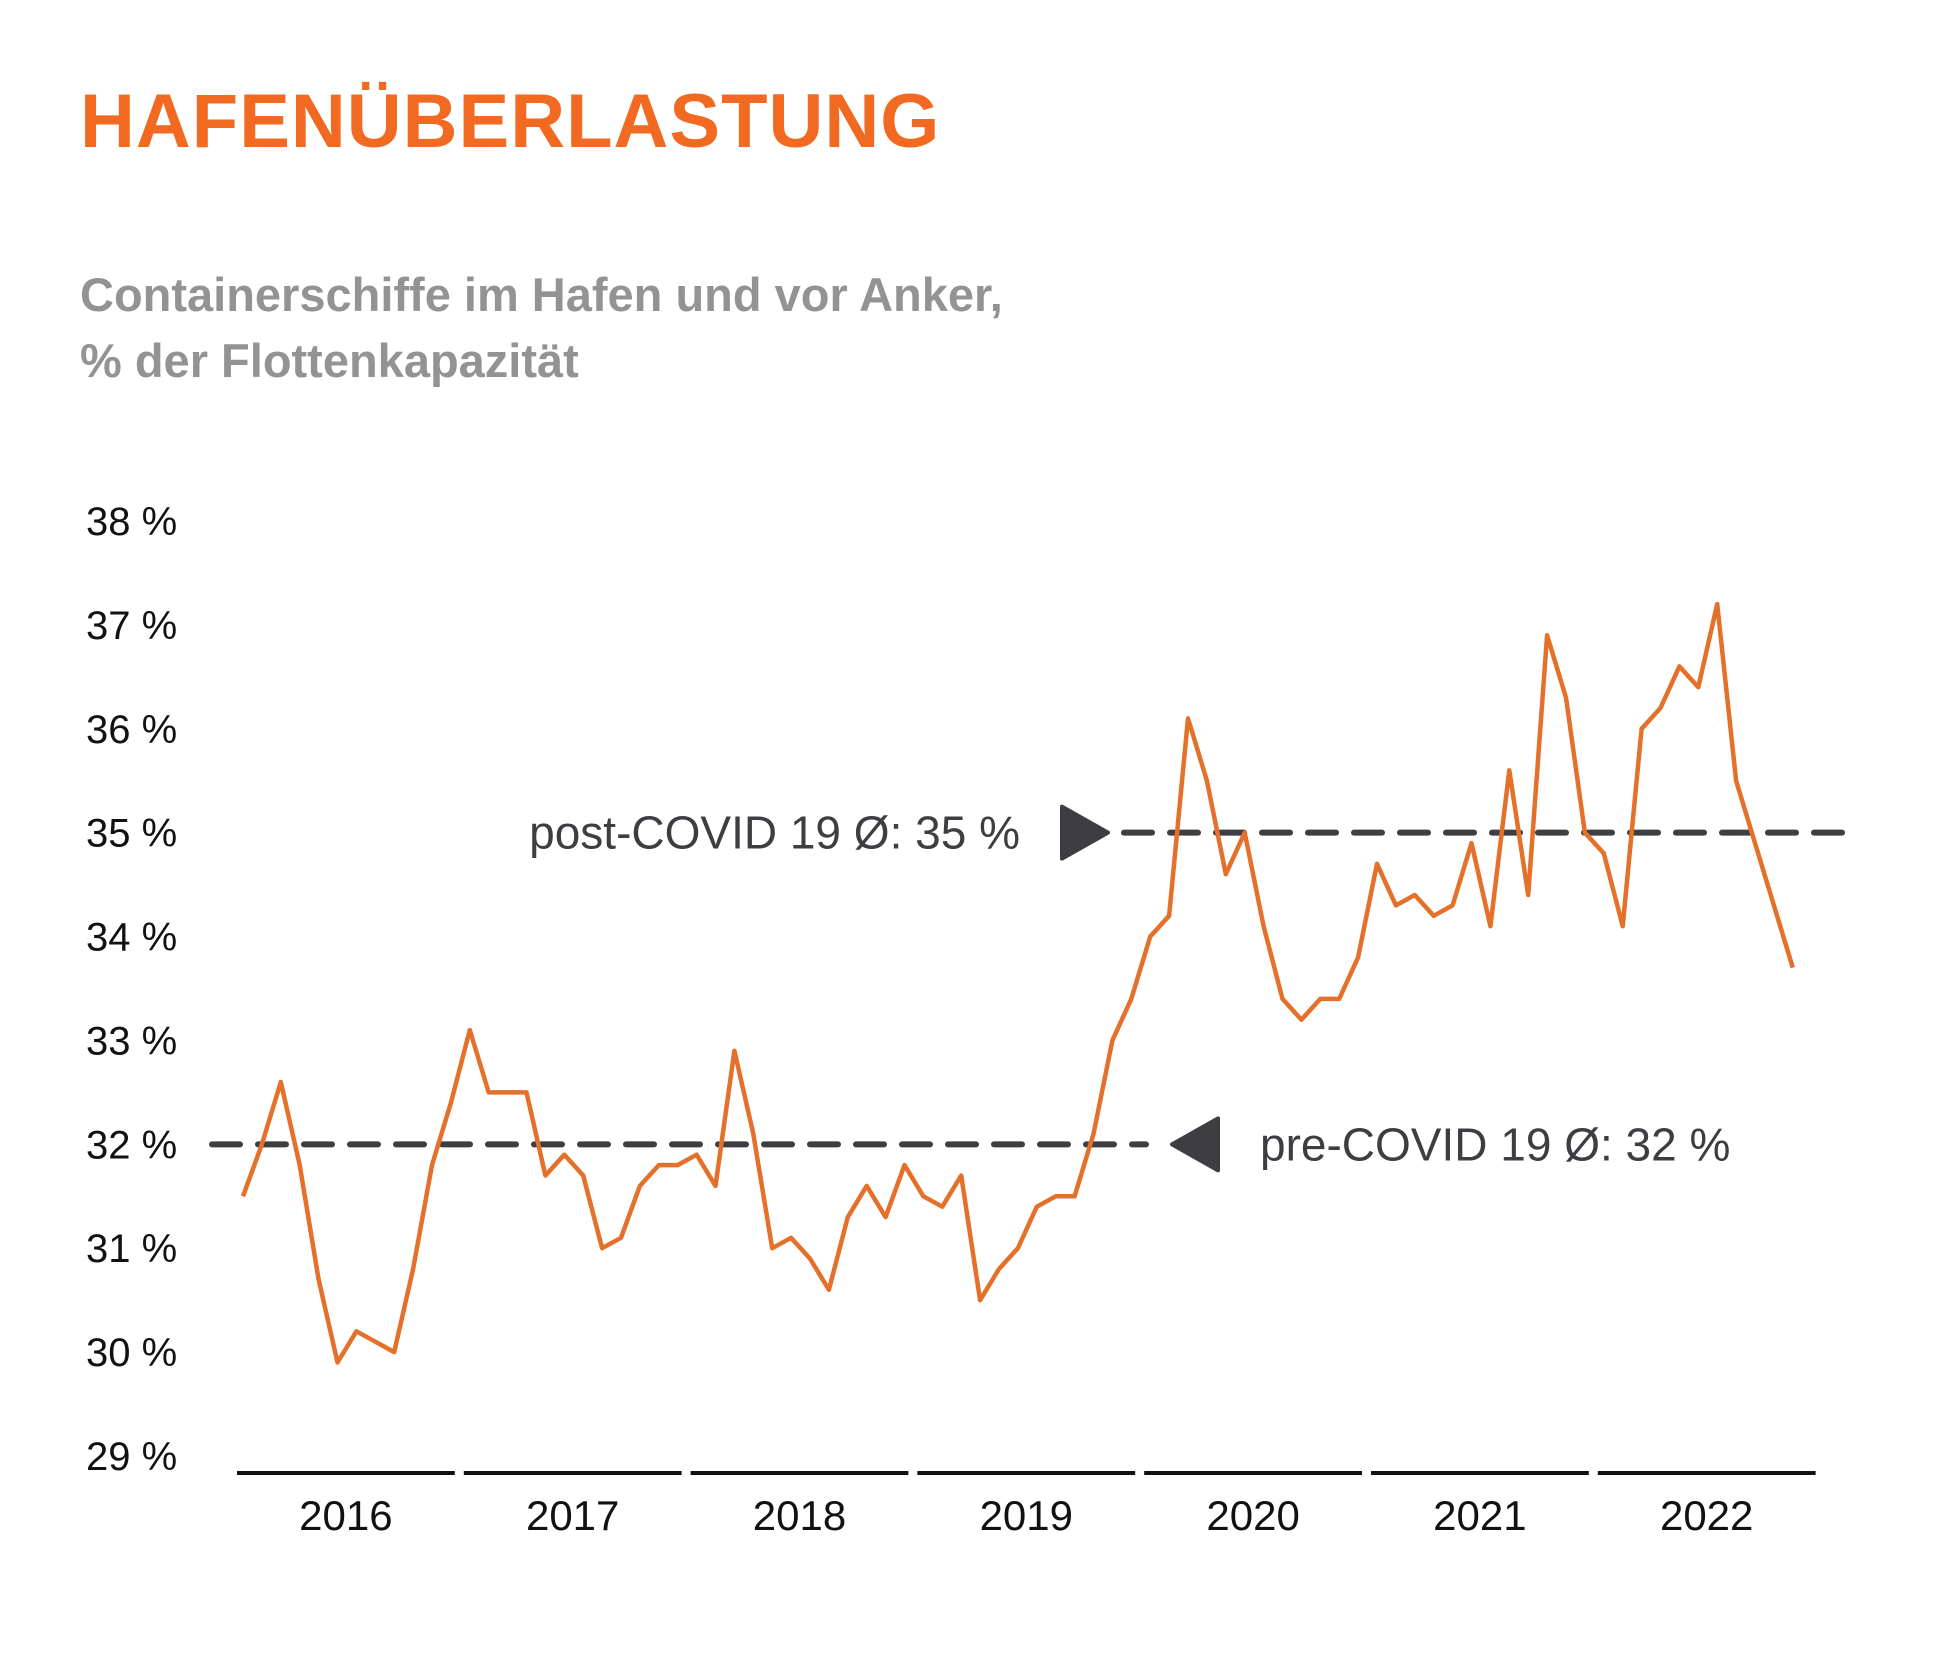 Image resolution: width=1933 pixels, height=1658 pixels. Describe the element at coordinates (774, 833) in the screenshot. I see `post-covid-label: post-COVID 19 Ø: 35 %` at that location.